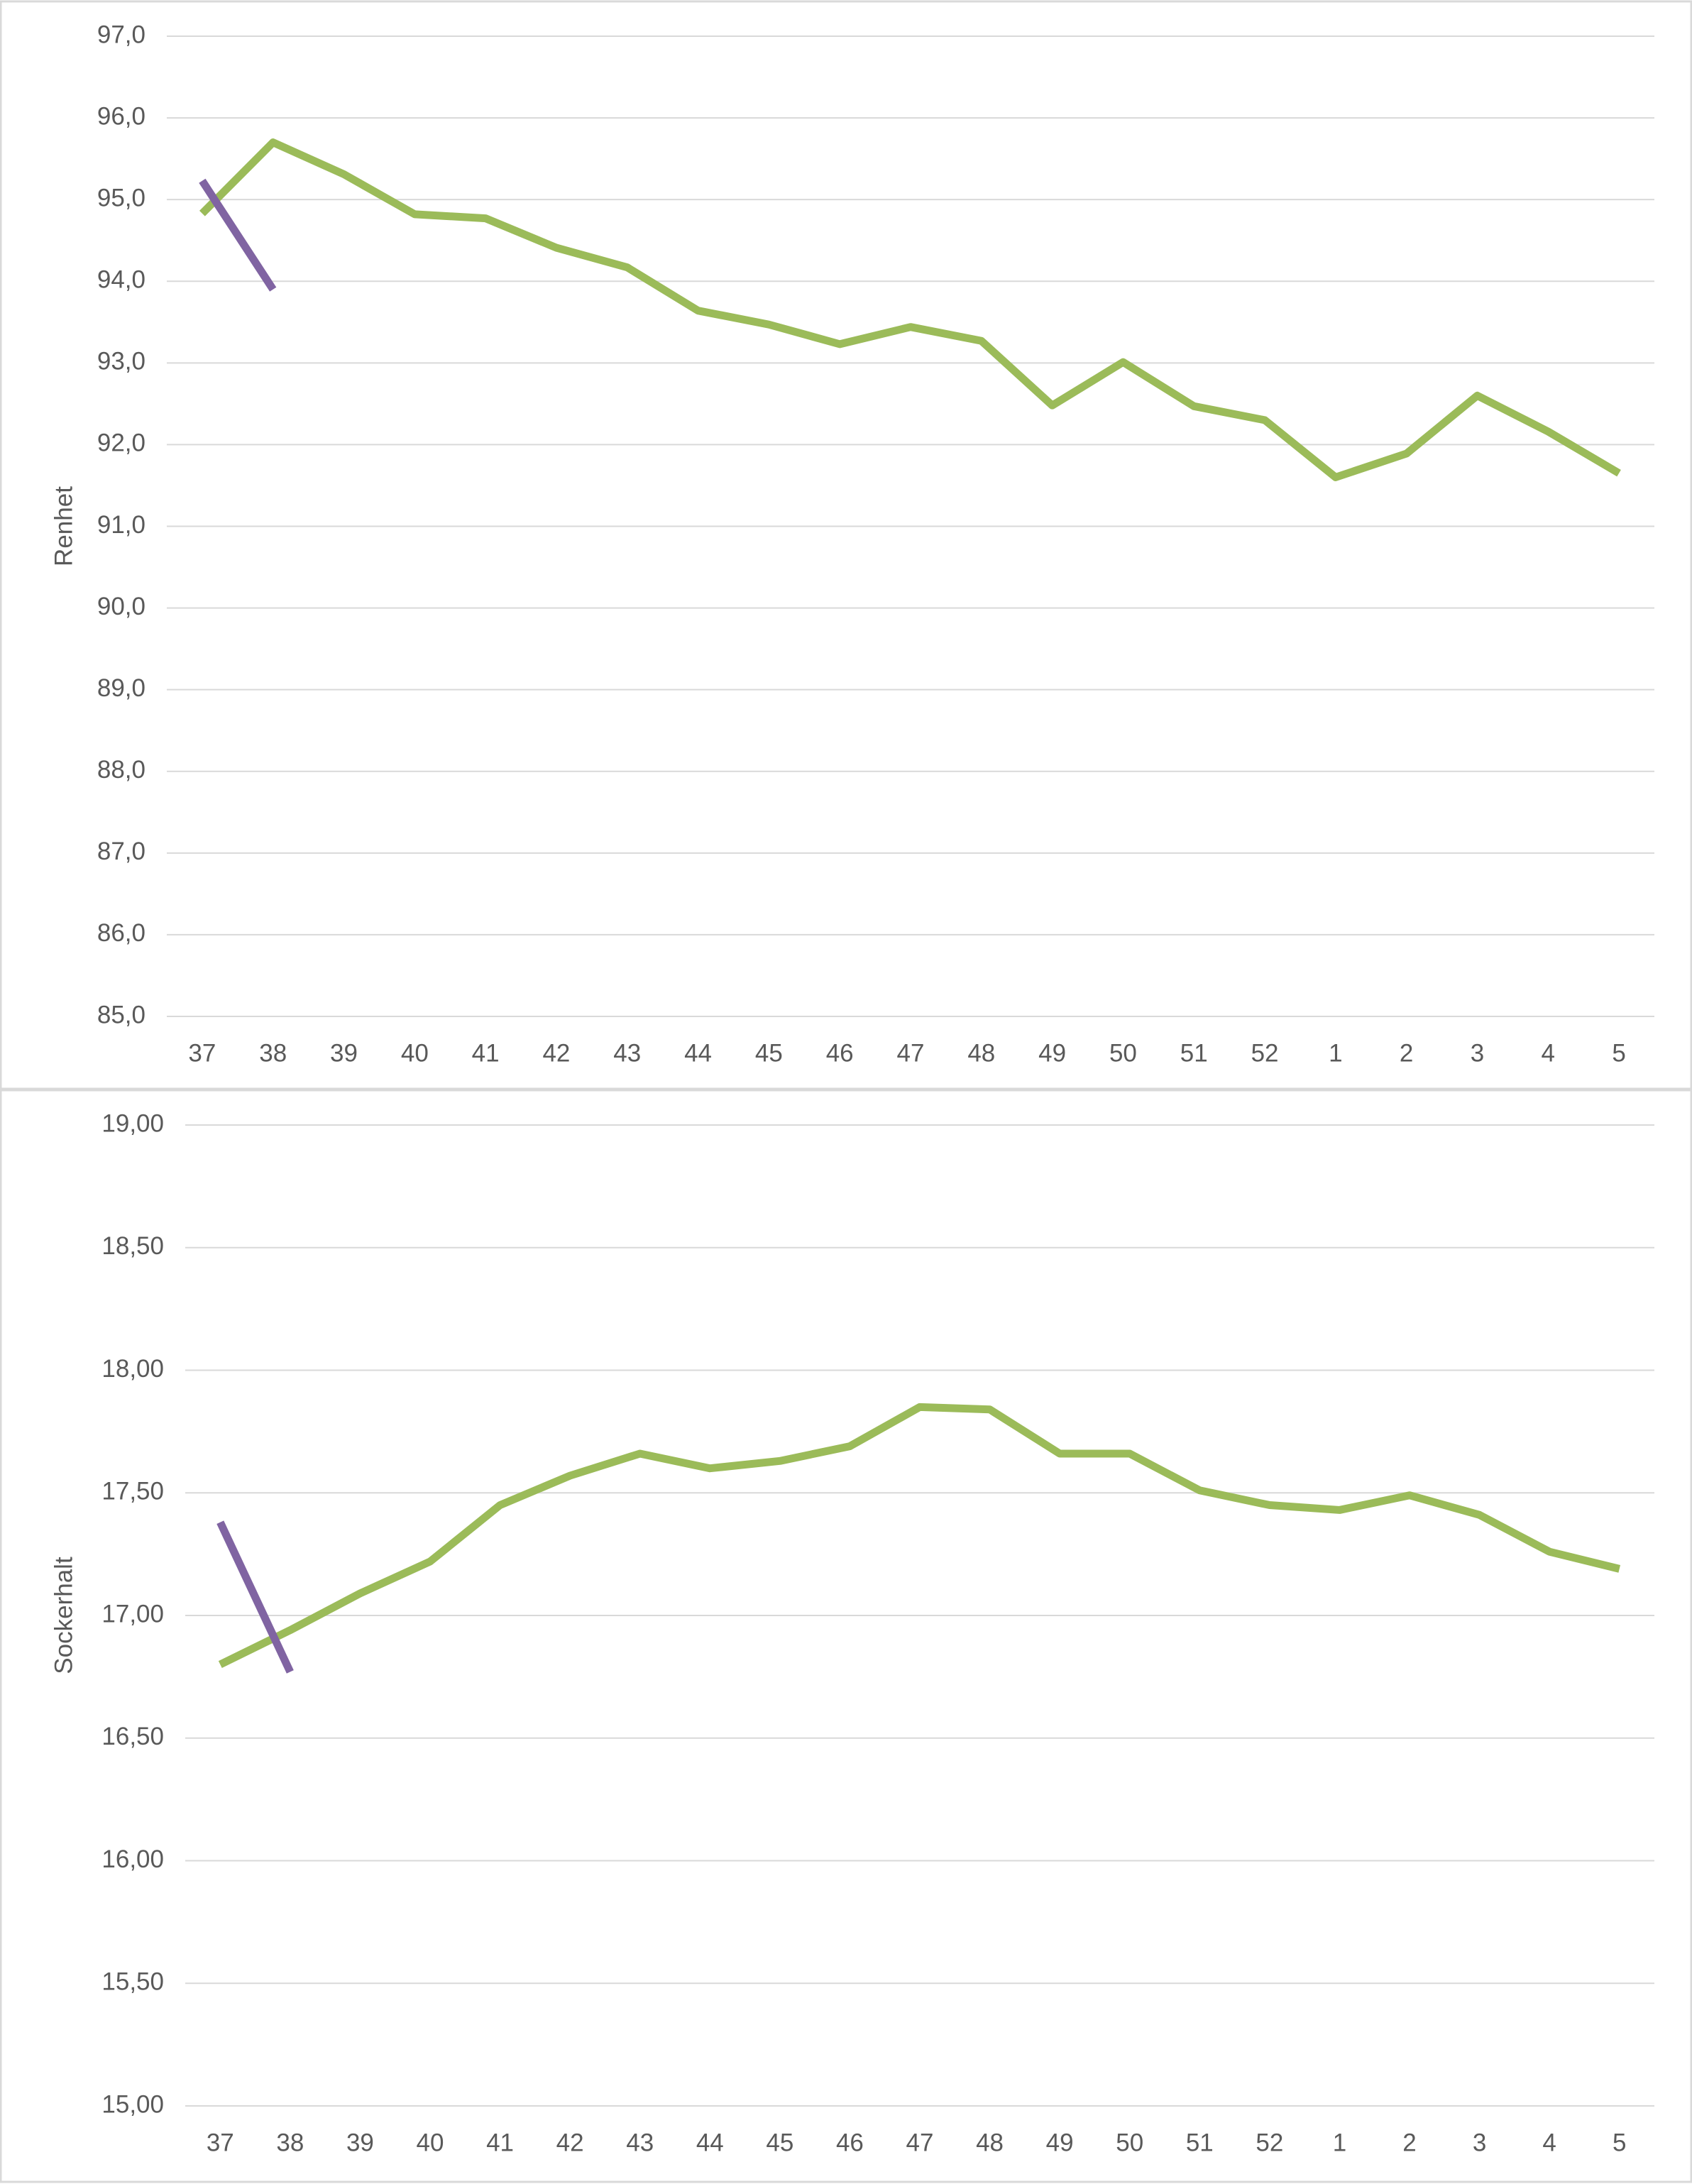 Image resolution: width=1692 pixels, height=2184 pixels. I want to click on y-tick-label: 15,00, so click(132, 2104).